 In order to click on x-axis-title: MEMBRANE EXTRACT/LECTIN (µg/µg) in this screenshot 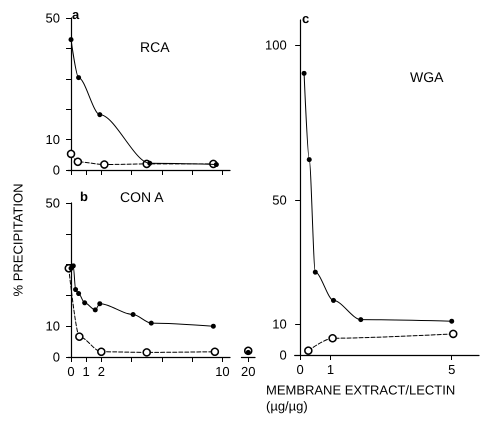, I will do `click(362, 398)`.